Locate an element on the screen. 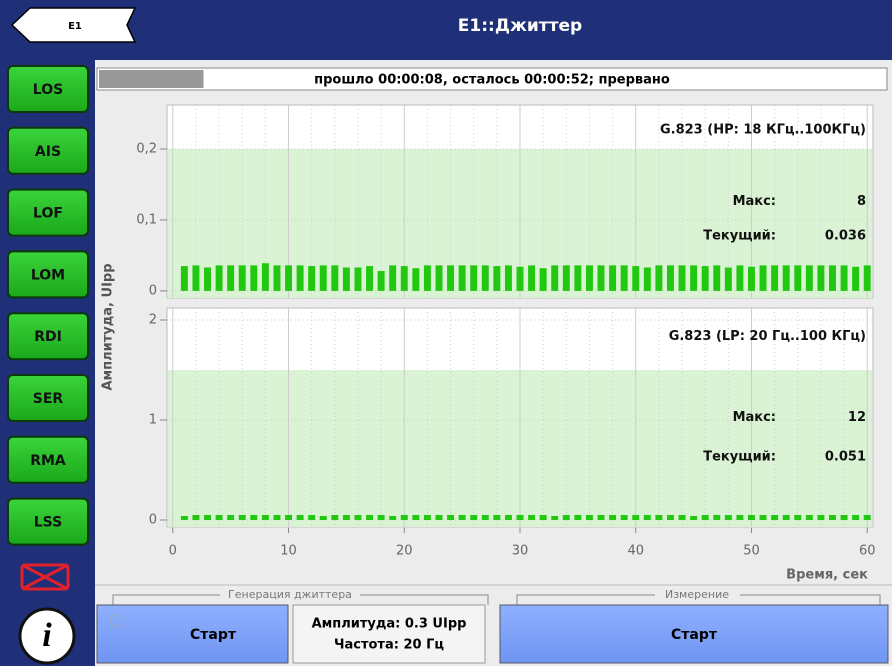 Image resolution: width=892 pixels, height=666 pixels. standard-note: G.823 (LP: 20 Гц..100 КГц) is located at coordinates (767, 336).